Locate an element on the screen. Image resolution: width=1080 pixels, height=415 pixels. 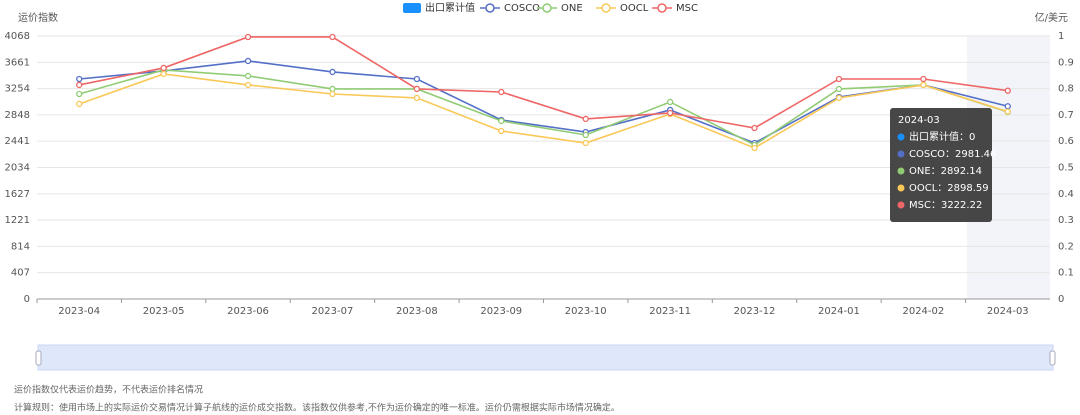
x-tick-label: 2023-05 is located at coordinates (164, 311).